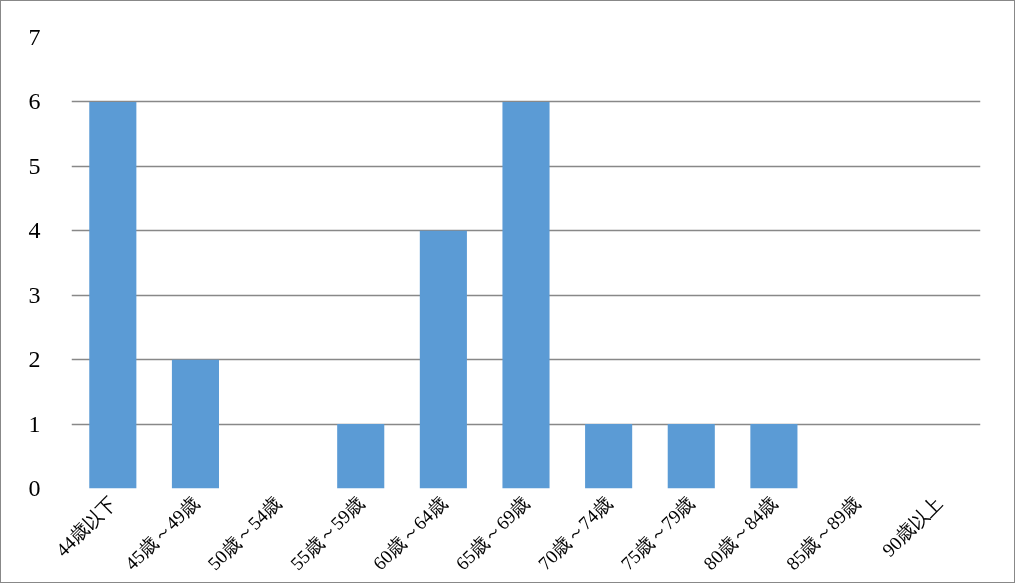 The height and width of the screenshot is (587, 1019). What do you see at coordinates (34, 165) in the screenshot?
I see `y-tick-label: 5` at bounding box center [34, 165].